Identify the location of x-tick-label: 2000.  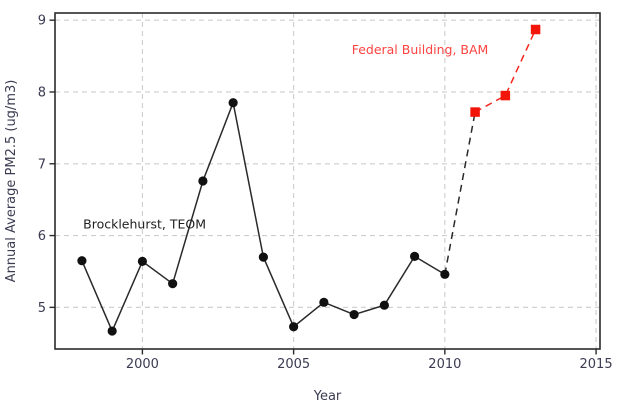
(142, 364).